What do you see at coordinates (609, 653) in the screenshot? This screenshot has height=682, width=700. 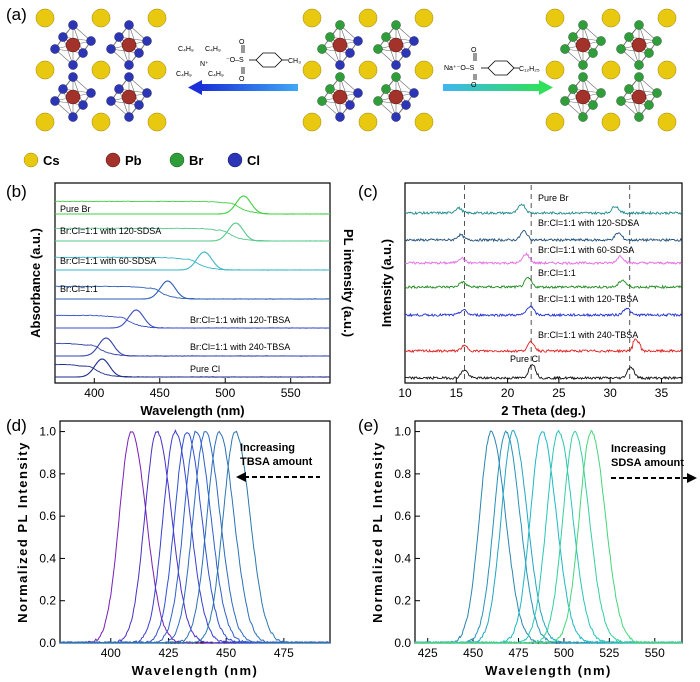 I see `x-tick-label: 525` at bounding box center [609, 653].